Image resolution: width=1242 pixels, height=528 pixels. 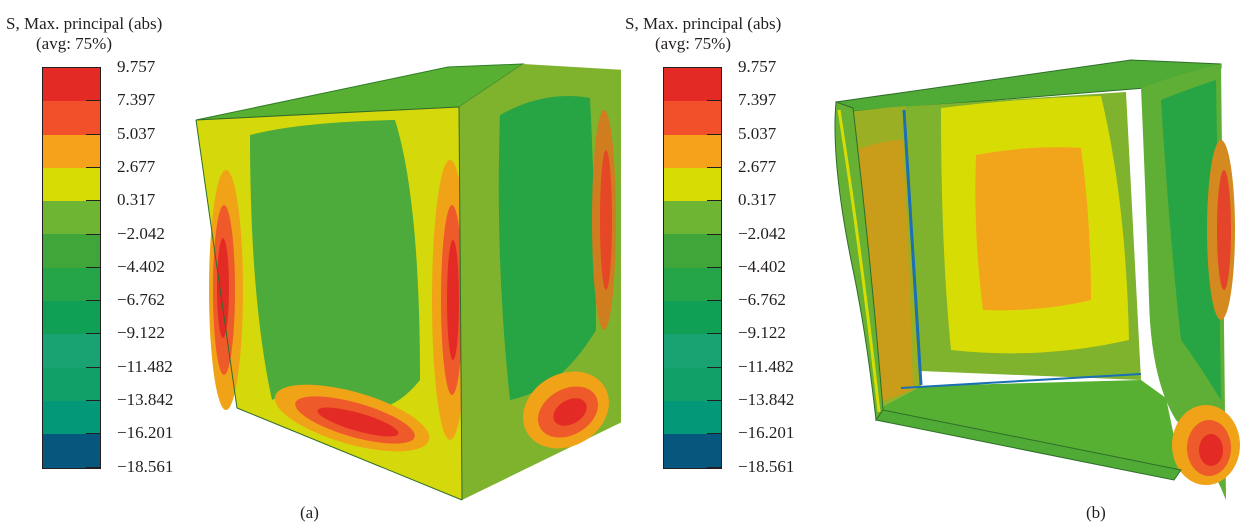 What do you see at coordinates (309, 512) in the screenshot?
I see `caption-a: (a)` at bounding box center [309, 512].